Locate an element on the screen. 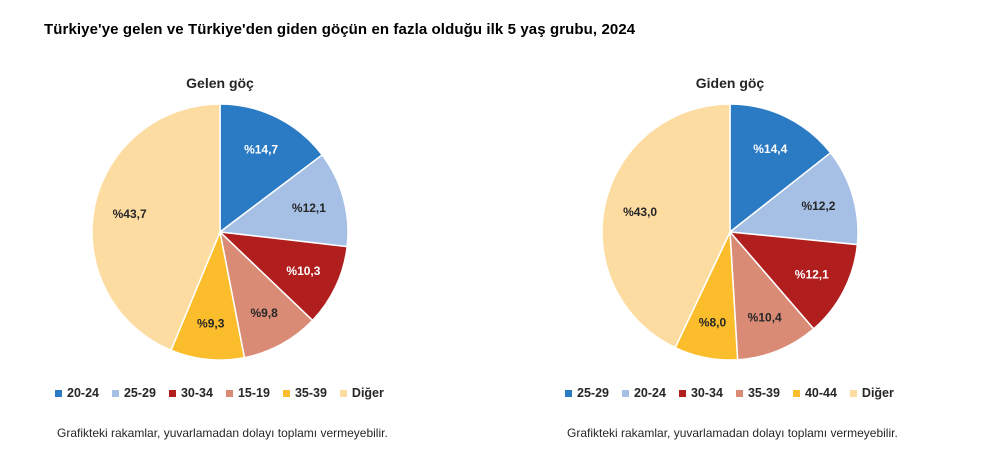 The height and width of the screenshot is (455, 984). slice-data-label: %14,7 is located at coordinates (261, 150).